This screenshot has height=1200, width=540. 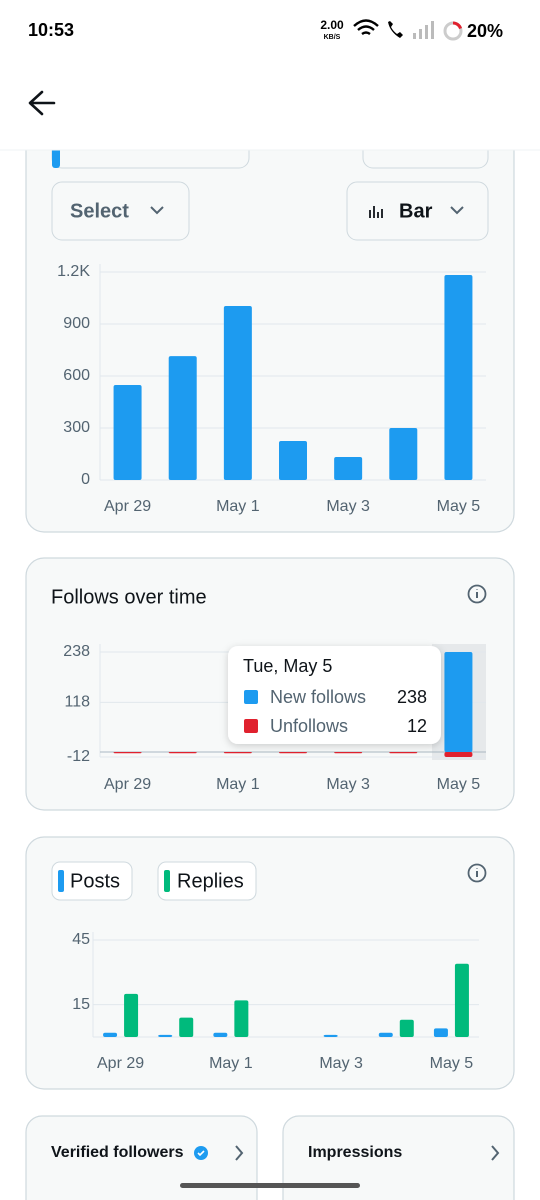 What do you see at coordinates (309, 726) in the screenshot?
I see `tooltip-series: Unfollows` at bounding box center [309, 726].